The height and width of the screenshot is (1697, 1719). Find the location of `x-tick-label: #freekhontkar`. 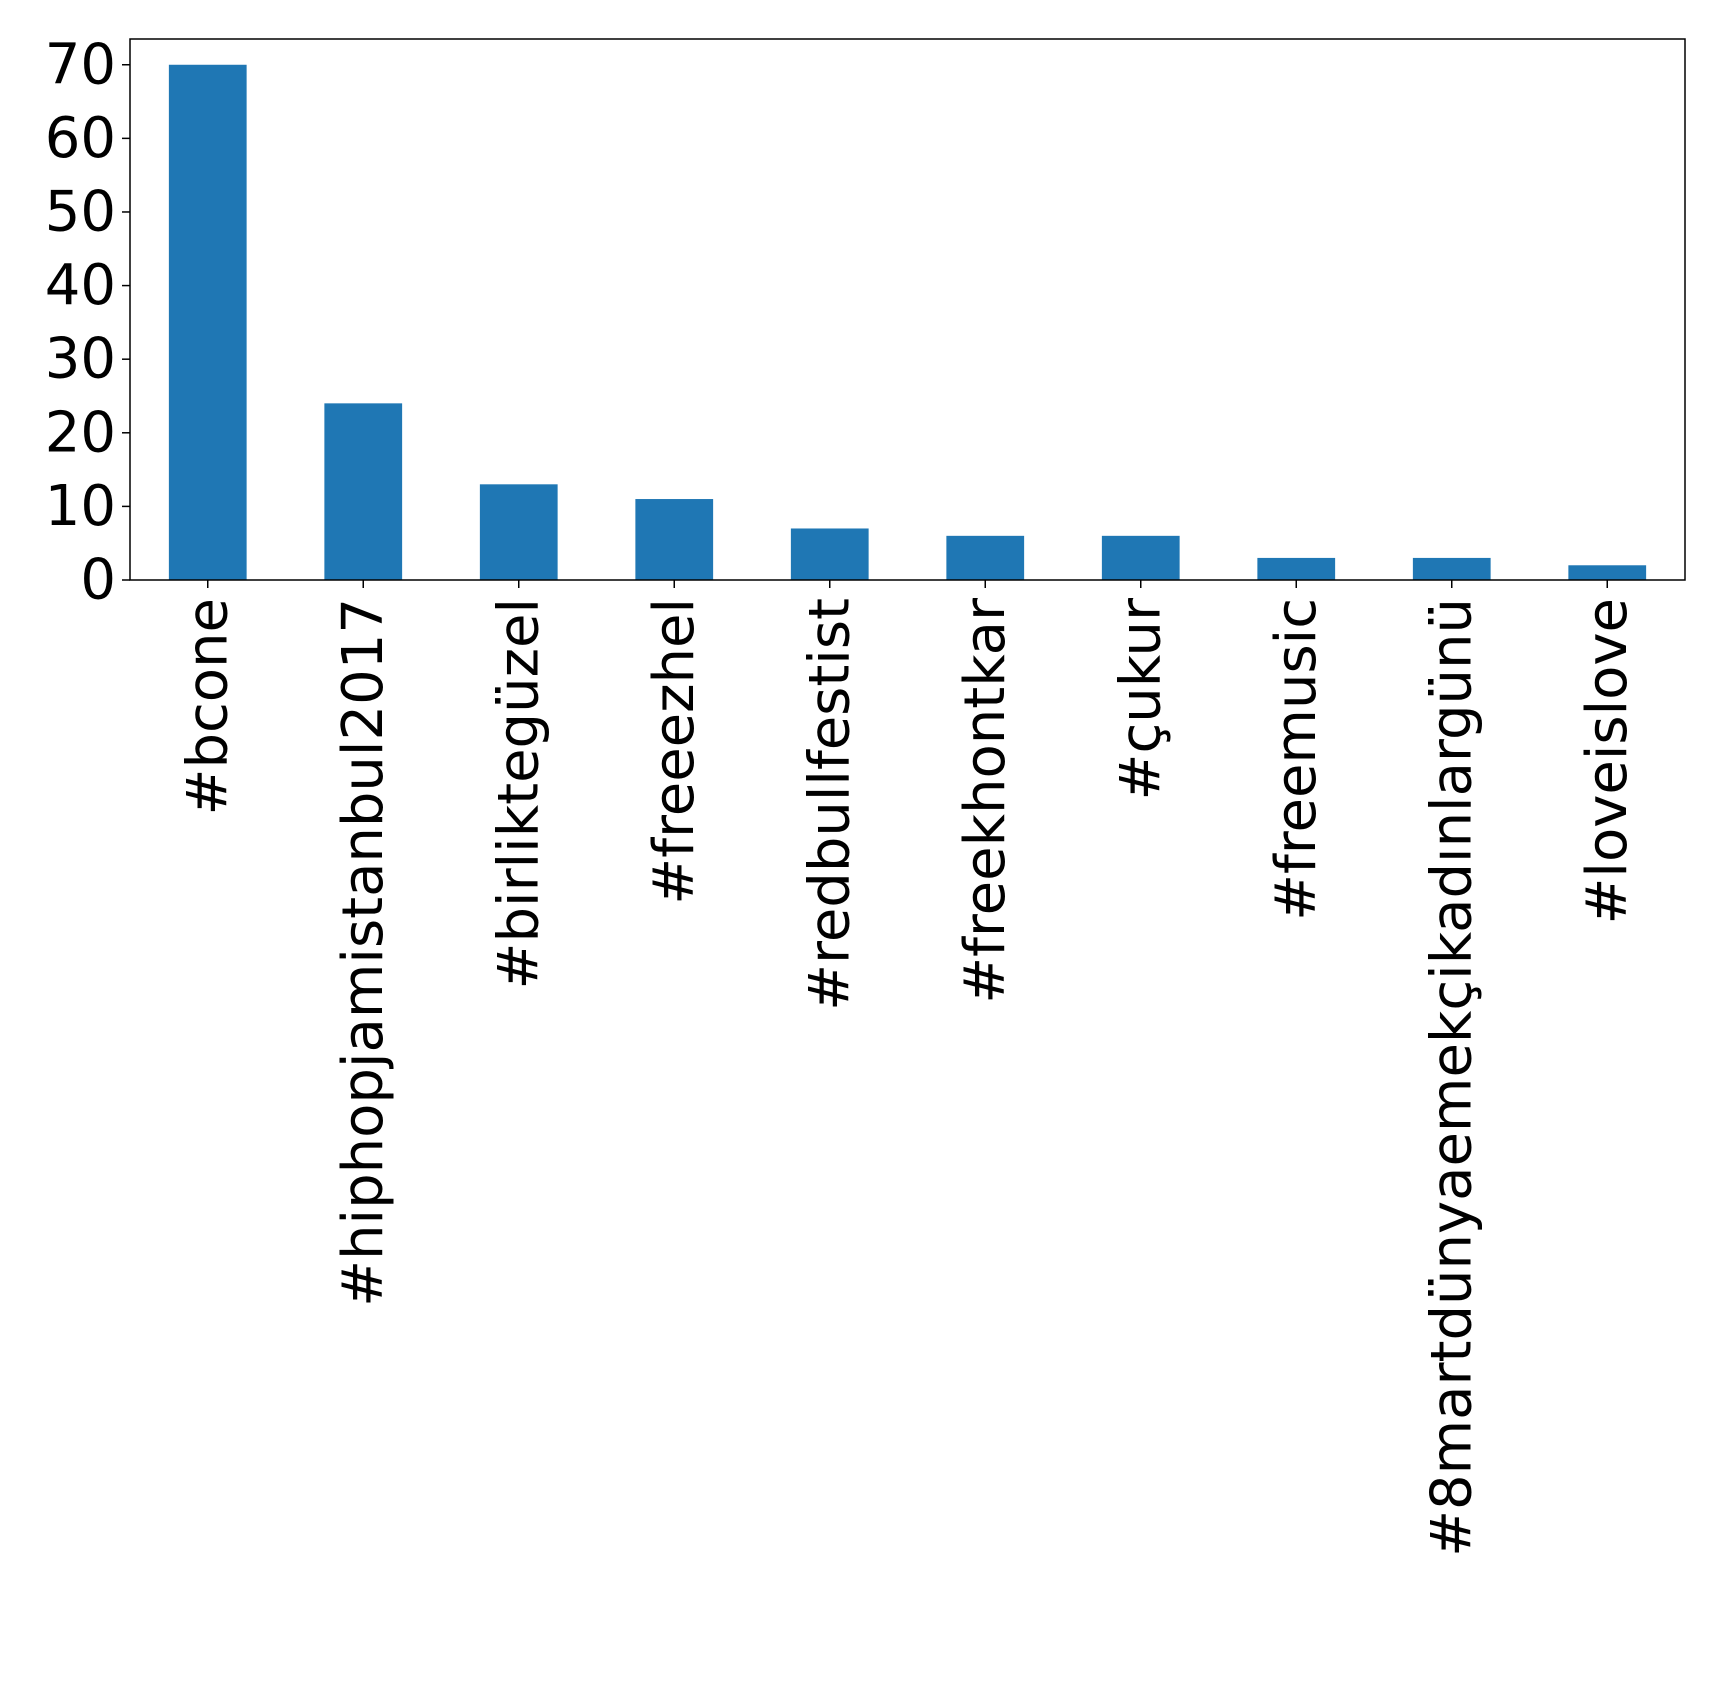

x-tick-label: #freekhontkar is located at coordinates (985, 800).